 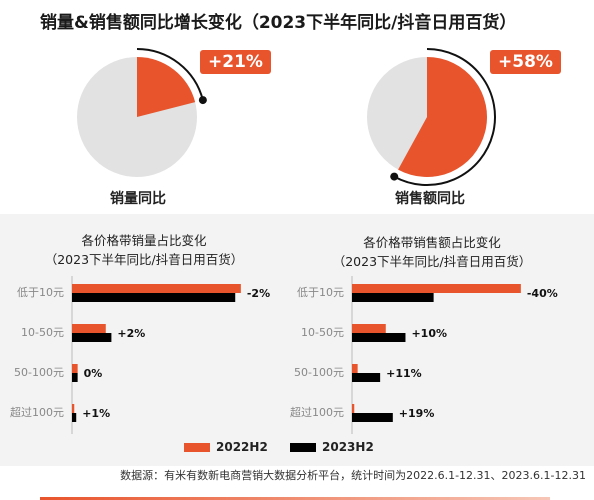 I want to click on change-label: +1%, so click(x=96, y=413).